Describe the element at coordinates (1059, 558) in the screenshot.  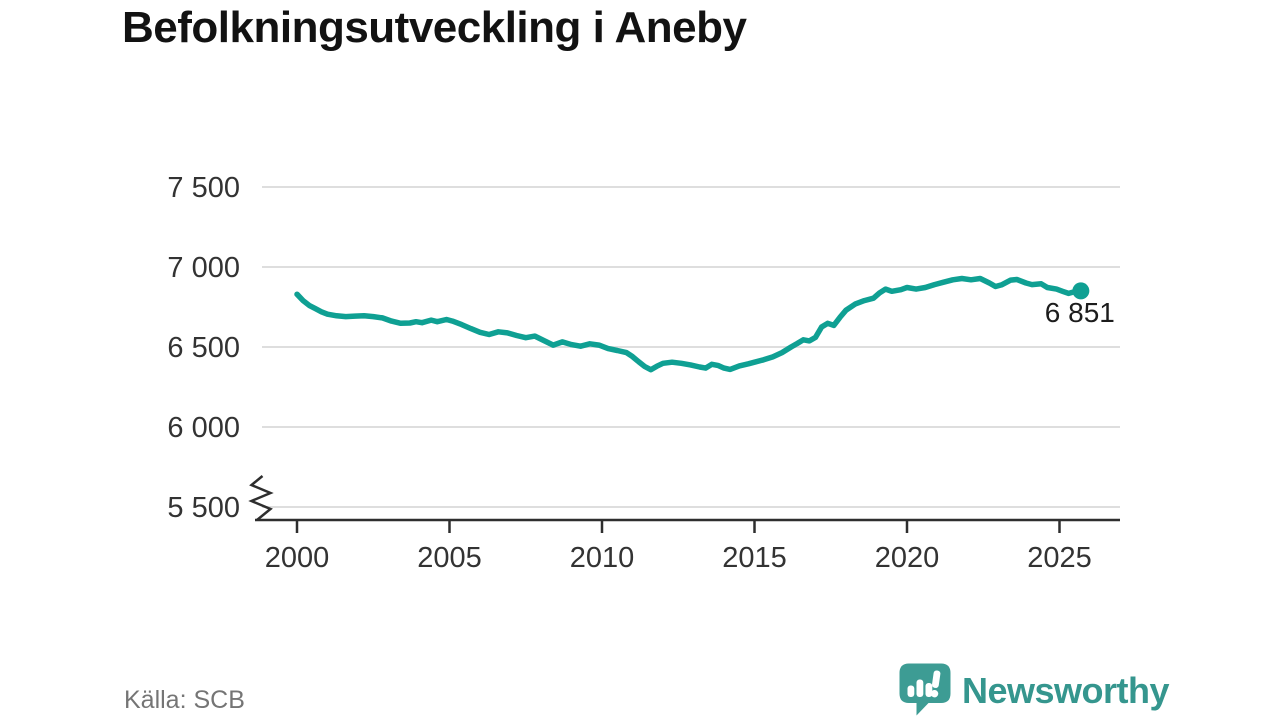
I see `x-tick-label-2025: 2025` at that location.